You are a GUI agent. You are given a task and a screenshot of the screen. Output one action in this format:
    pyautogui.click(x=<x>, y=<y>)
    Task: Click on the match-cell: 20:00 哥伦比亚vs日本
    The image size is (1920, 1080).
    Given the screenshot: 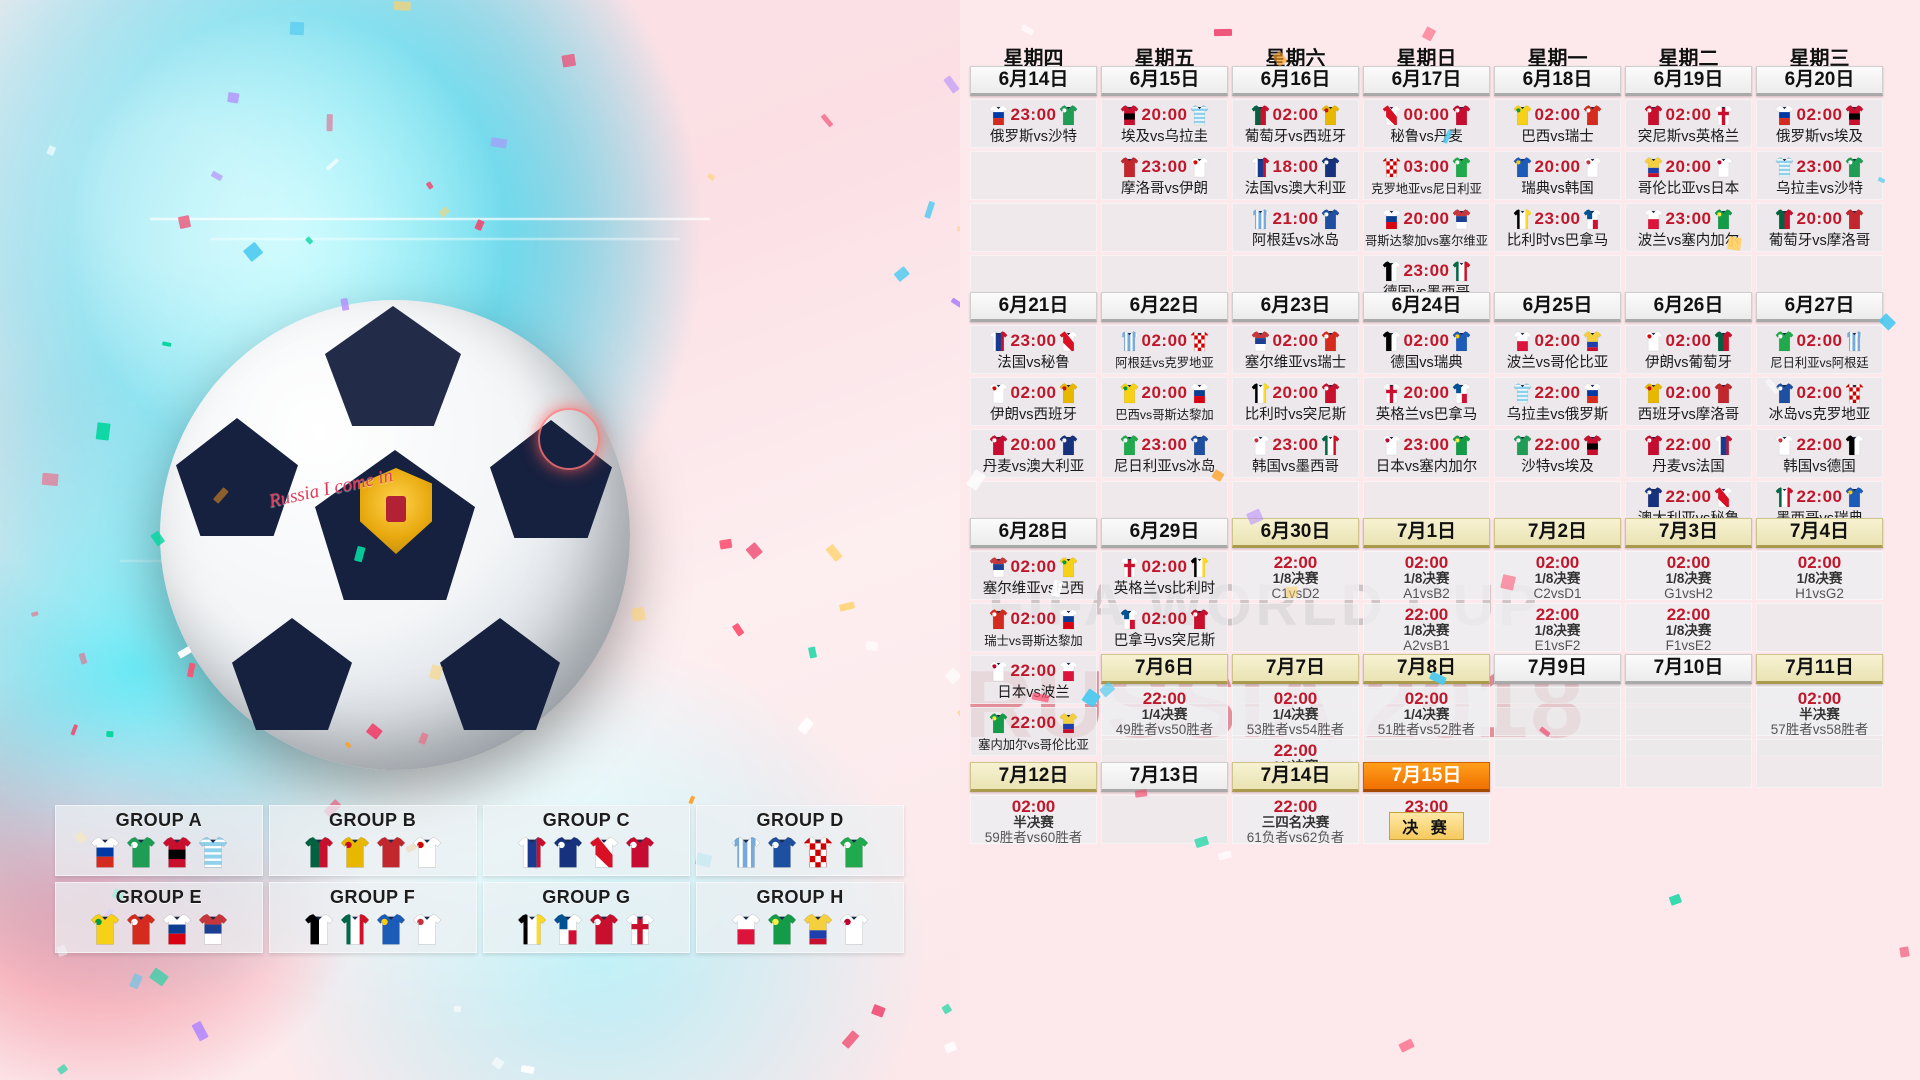 What is the action you would take?
    pyautogui.click(x=1688, y=175)
    